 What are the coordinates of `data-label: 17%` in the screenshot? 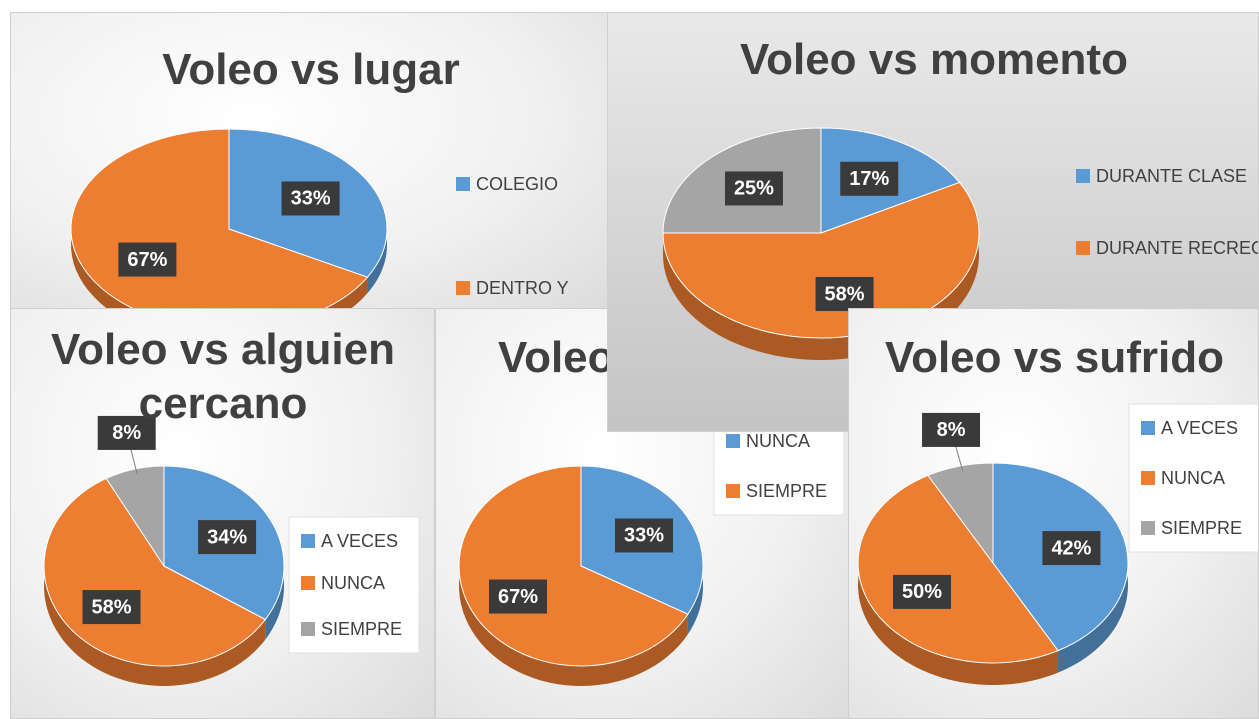 It's located at (869, 179).